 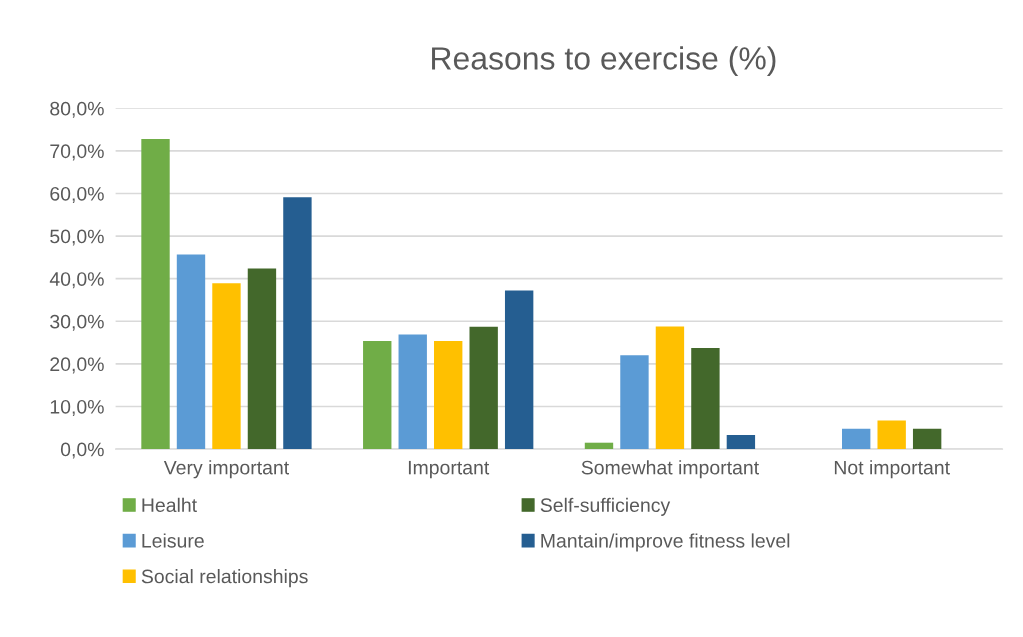 What do you see at coordinates (605, 506) in the screenshot?
I see `legend-label: Self-sufficiency` at bounding box center [605, 506].